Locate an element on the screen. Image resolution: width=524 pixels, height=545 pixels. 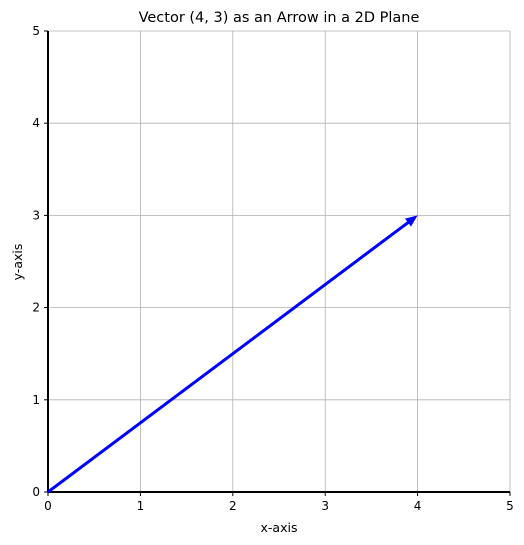
x-tick-label-0: 0 is located at coordinates (48, 506).